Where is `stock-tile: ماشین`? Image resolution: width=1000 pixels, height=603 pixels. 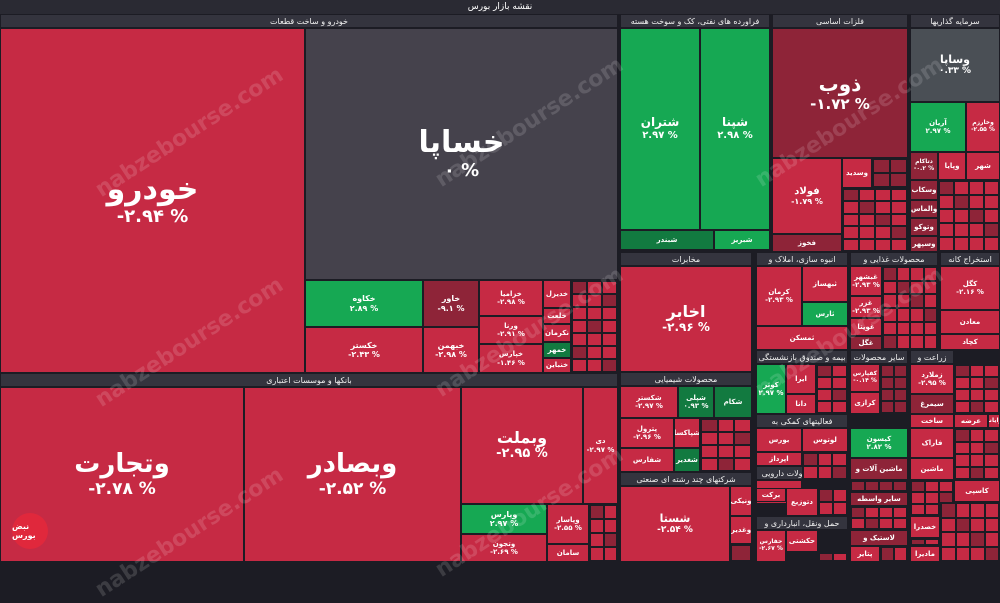
stock-tile: ماشین is located at coordinates (932, 469).